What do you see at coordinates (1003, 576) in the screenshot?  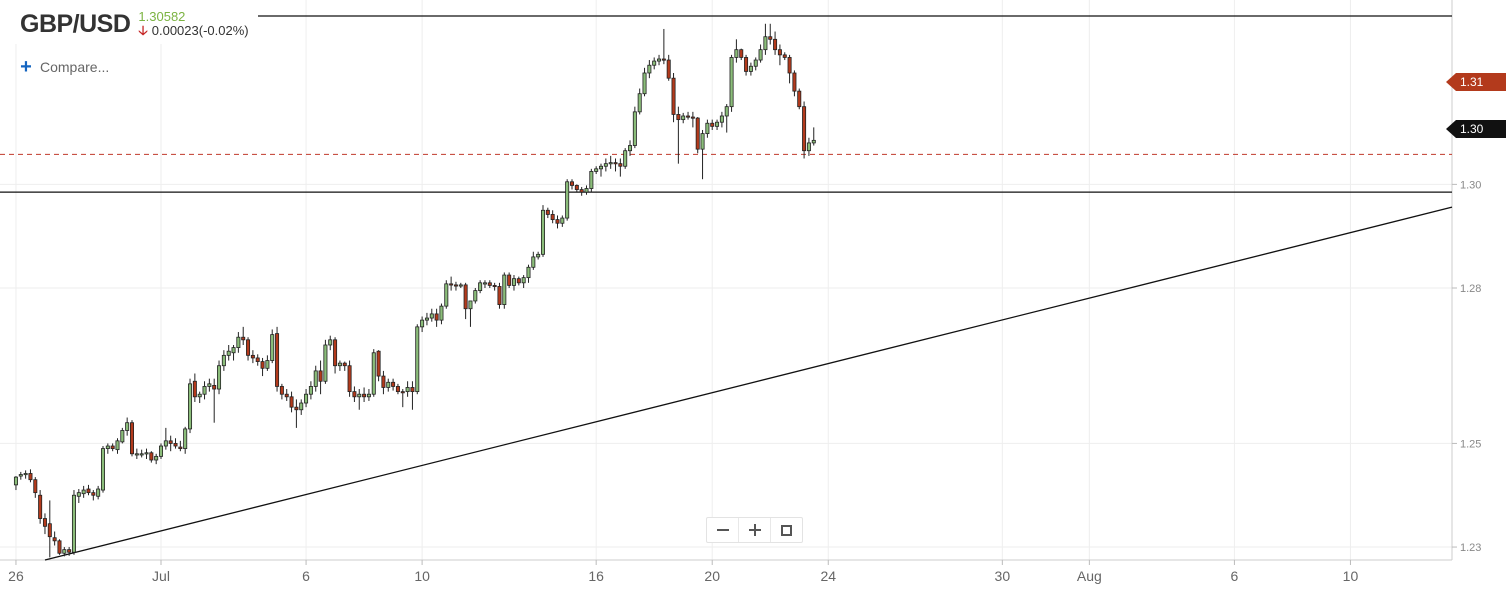 I see `x-tick-label: 30` at bounding box center [1003, 576].